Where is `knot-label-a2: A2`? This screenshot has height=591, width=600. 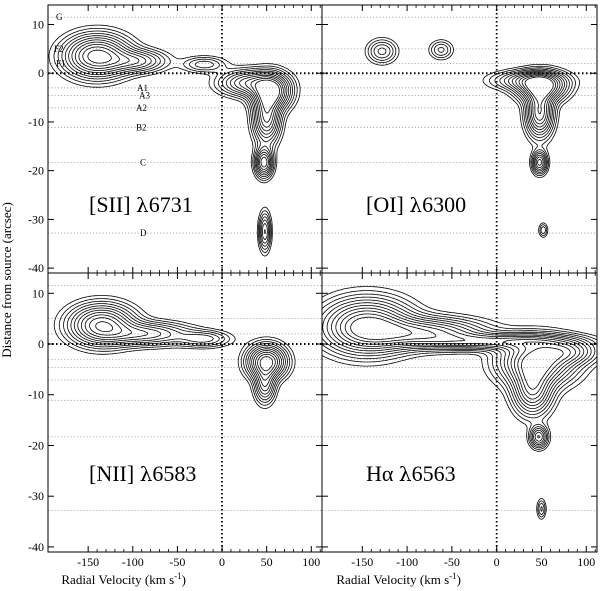 knot-label-a2: A2 is located at coordinates (141, 108).